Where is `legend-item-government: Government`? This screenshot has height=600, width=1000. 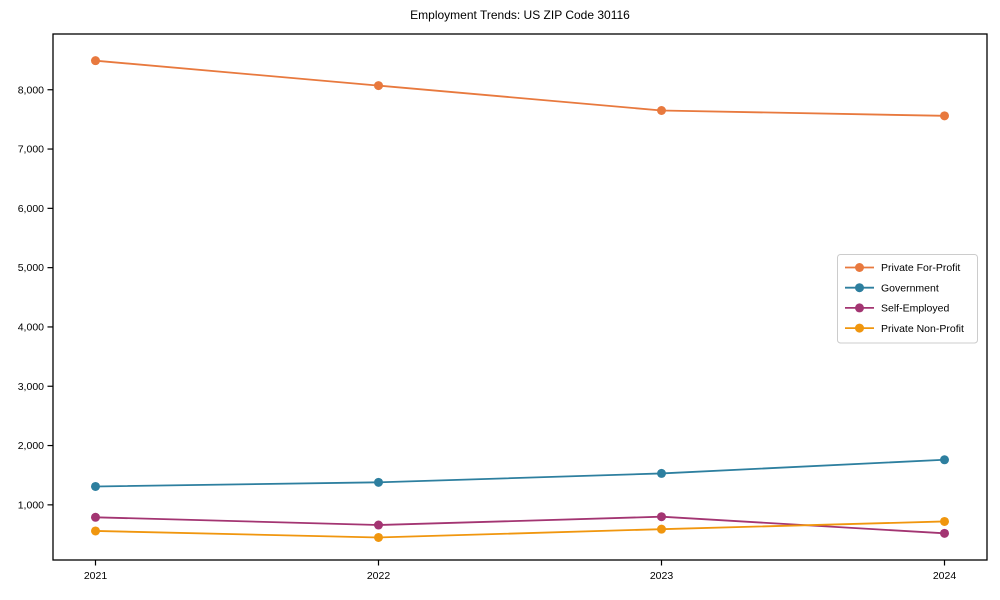 legend-item-government: Government is located at coordinates (892, 288).